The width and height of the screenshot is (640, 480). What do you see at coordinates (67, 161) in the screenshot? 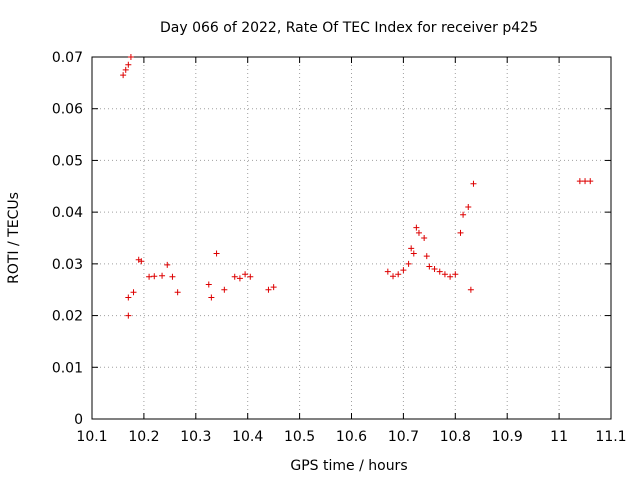
I see `y-tick-label: 0.05` at bounding box center [67, 161].